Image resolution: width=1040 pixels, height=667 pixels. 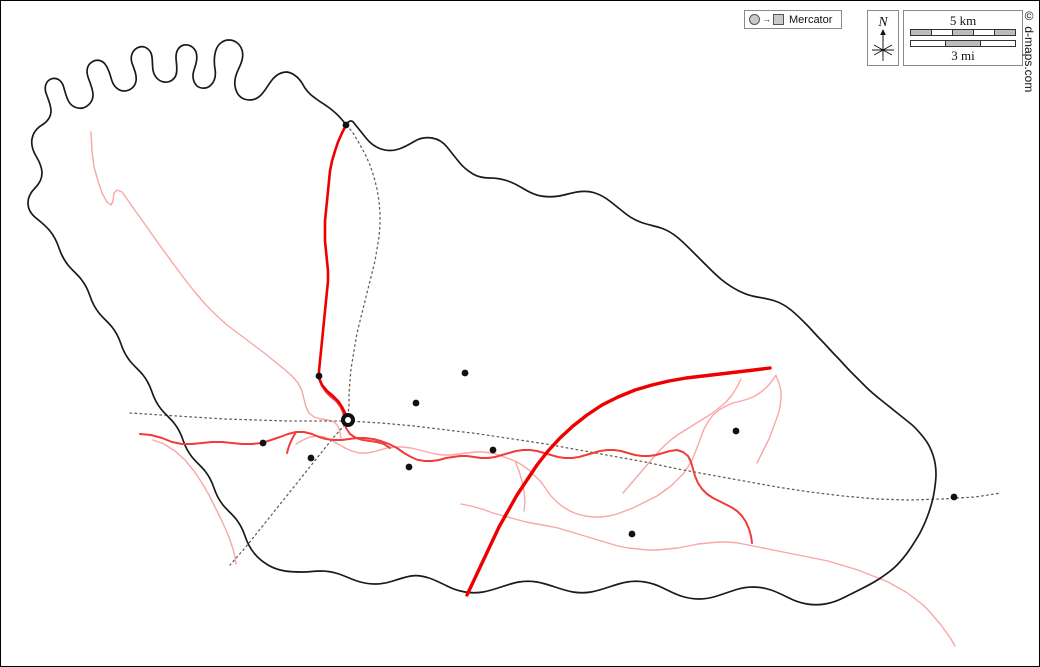 I want to click on road-minor-west, so click(x=446, y=487).